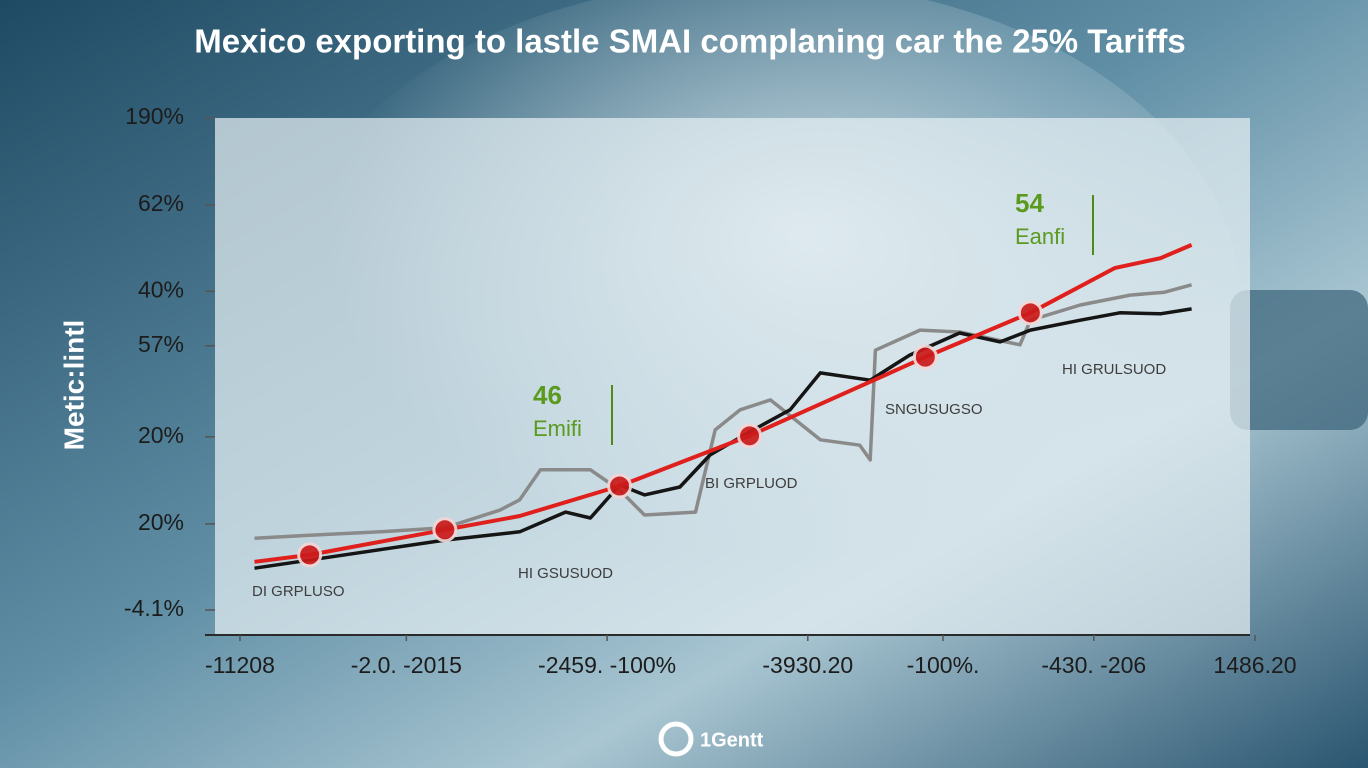 The image size is (1368, 768). I want to click on annotation-text: Eanfi, so click(1040, 236).